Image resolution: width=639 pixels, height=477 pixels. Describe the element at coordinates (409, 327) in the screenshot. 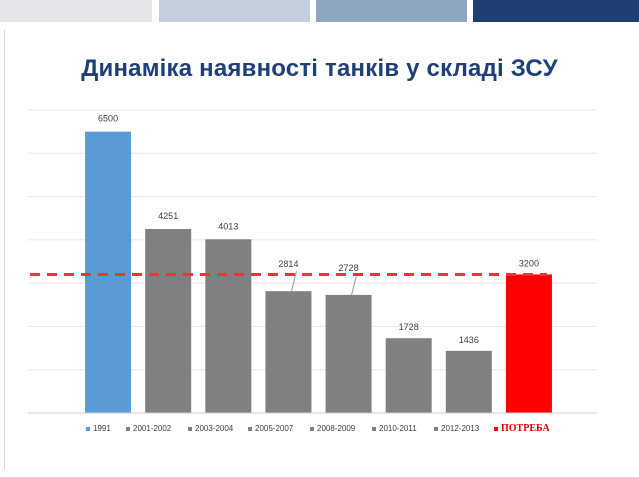

I see `data-label: 1728` at that location.